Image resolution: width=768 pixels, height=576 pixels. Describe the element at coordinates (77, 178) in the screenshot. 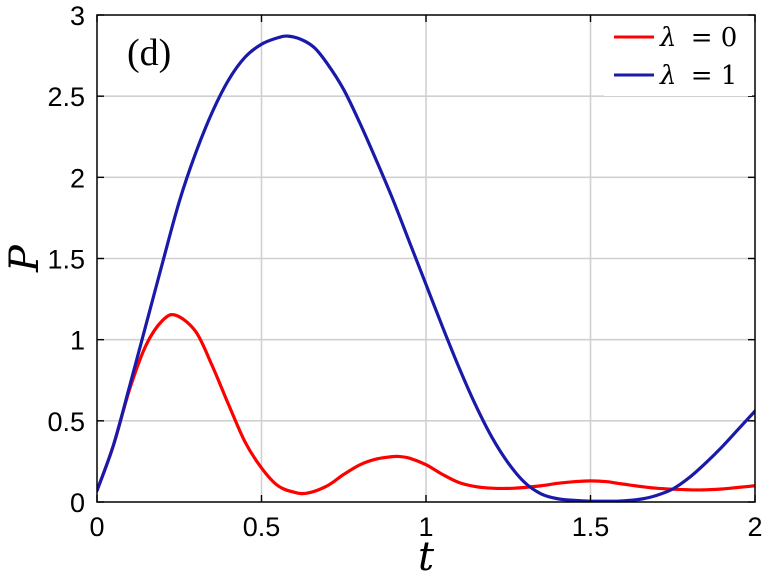

I see `y-tick-label: 2` at that location.